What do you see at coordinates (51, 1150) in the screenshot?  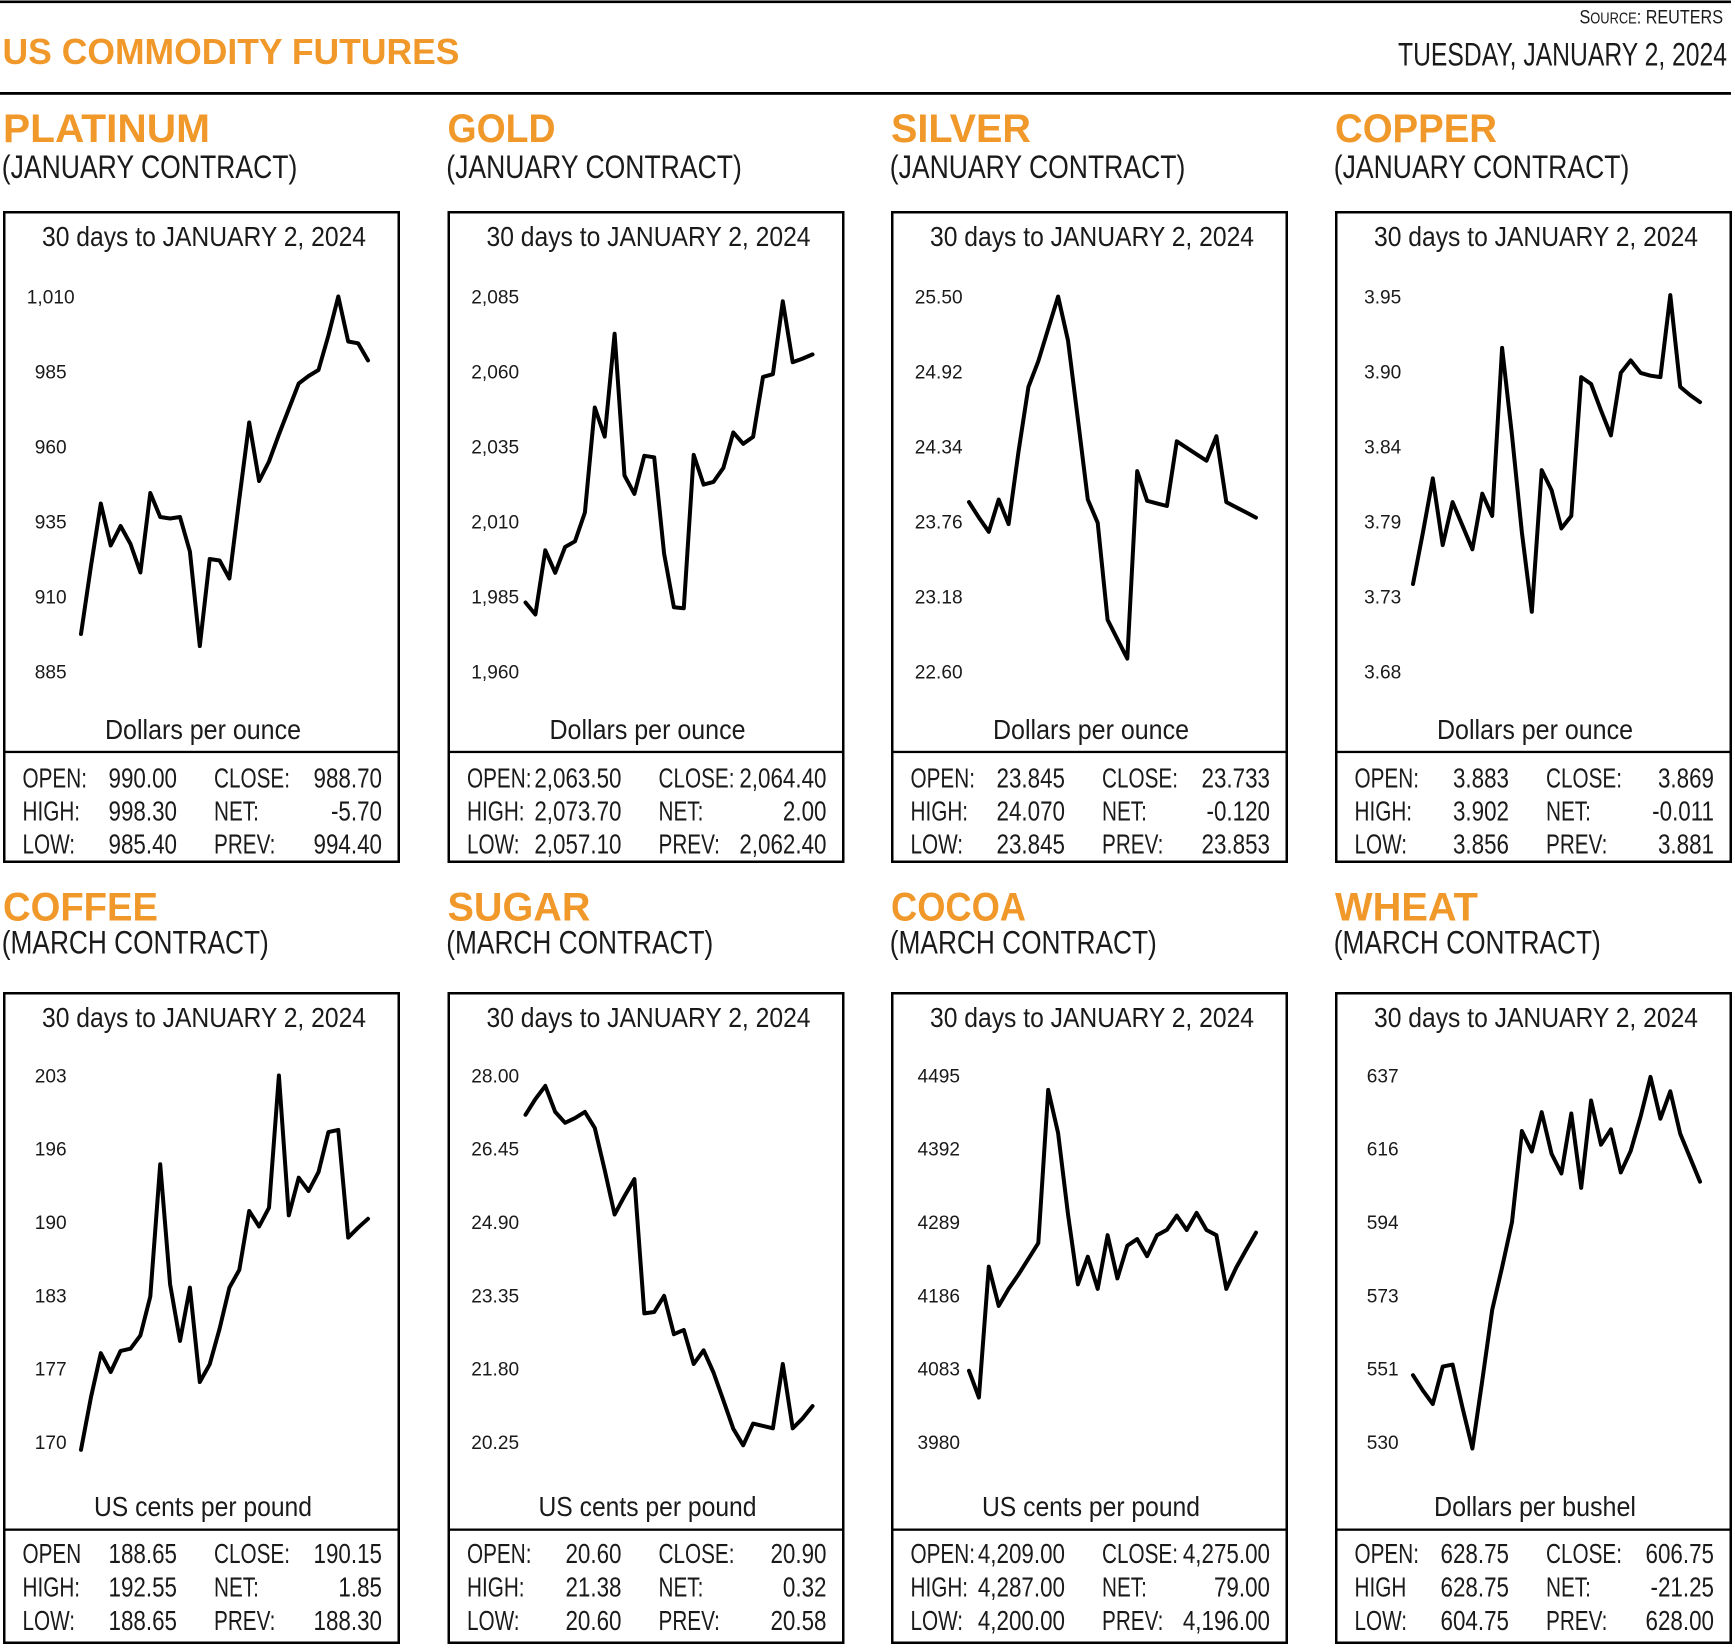 I see `svg-text: 196` at bounding box center [51, 1150].